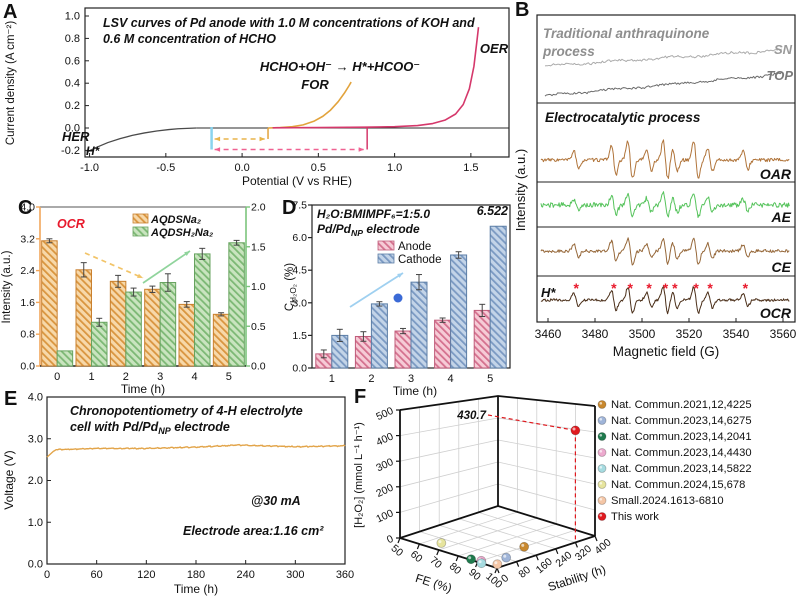 The height and width of the screenshot is (602, 800). Describe the element at coordinates (186, 411) in the screenshot. I see `panel-e-title-line1: Chronopotentiometry of 4-H electrolyte` at that location.